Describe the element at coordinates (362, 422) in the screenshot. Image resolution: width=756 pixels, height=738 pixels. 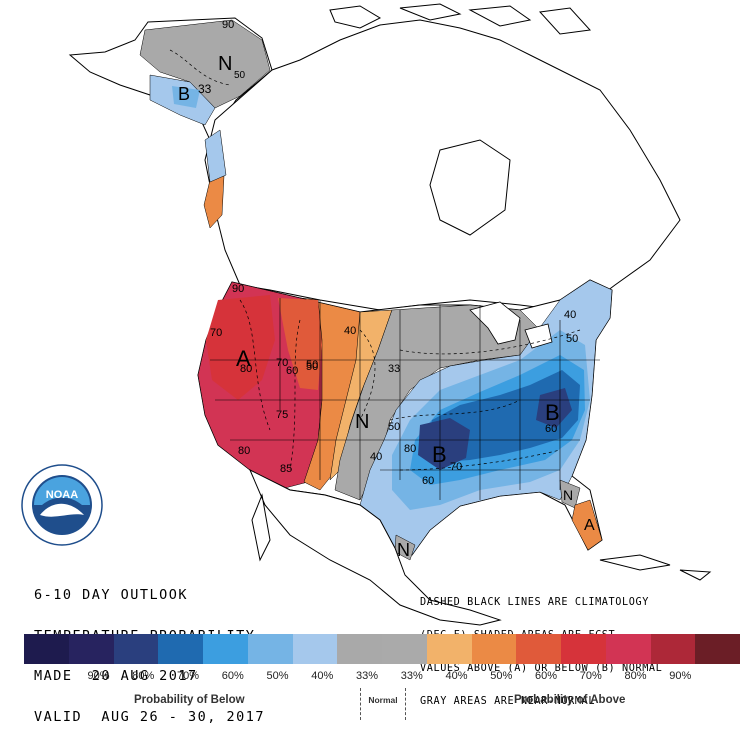
I see `central-n-label: N` at that location.